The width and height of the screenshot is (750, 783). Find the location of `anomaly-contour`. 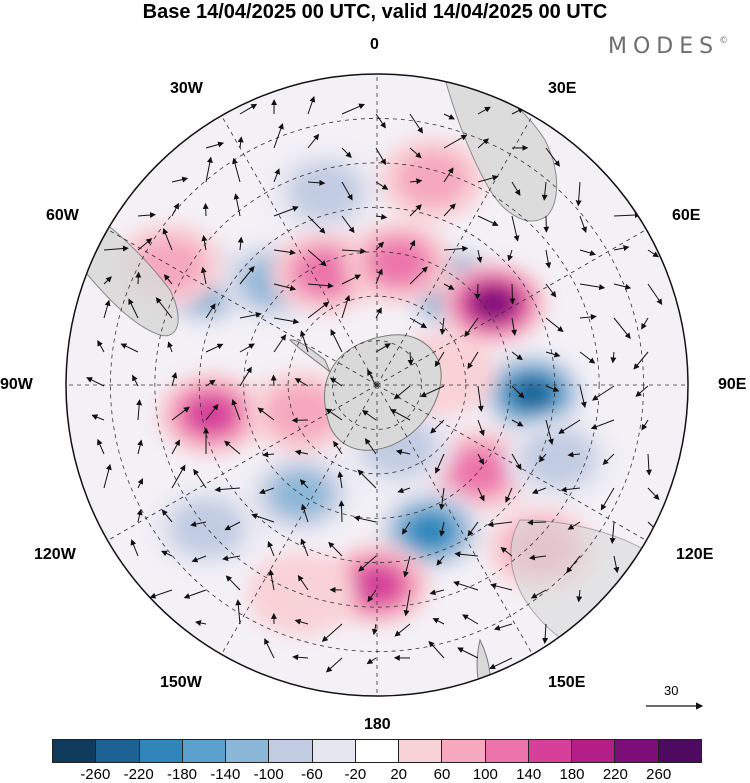

anomaly-contour is located at coordinates (432, 179).